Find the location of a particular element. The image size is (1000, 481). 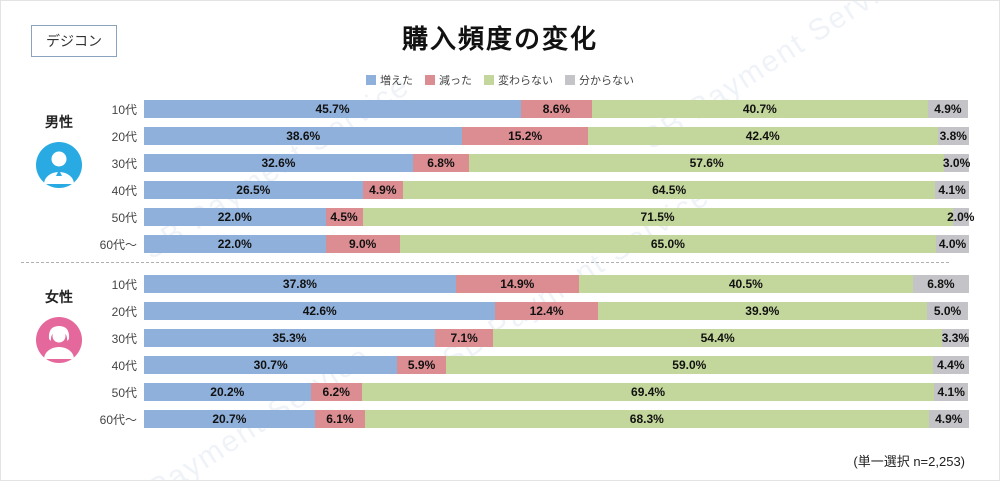

legend-label: 増えた is located at coordinates (396, 81).